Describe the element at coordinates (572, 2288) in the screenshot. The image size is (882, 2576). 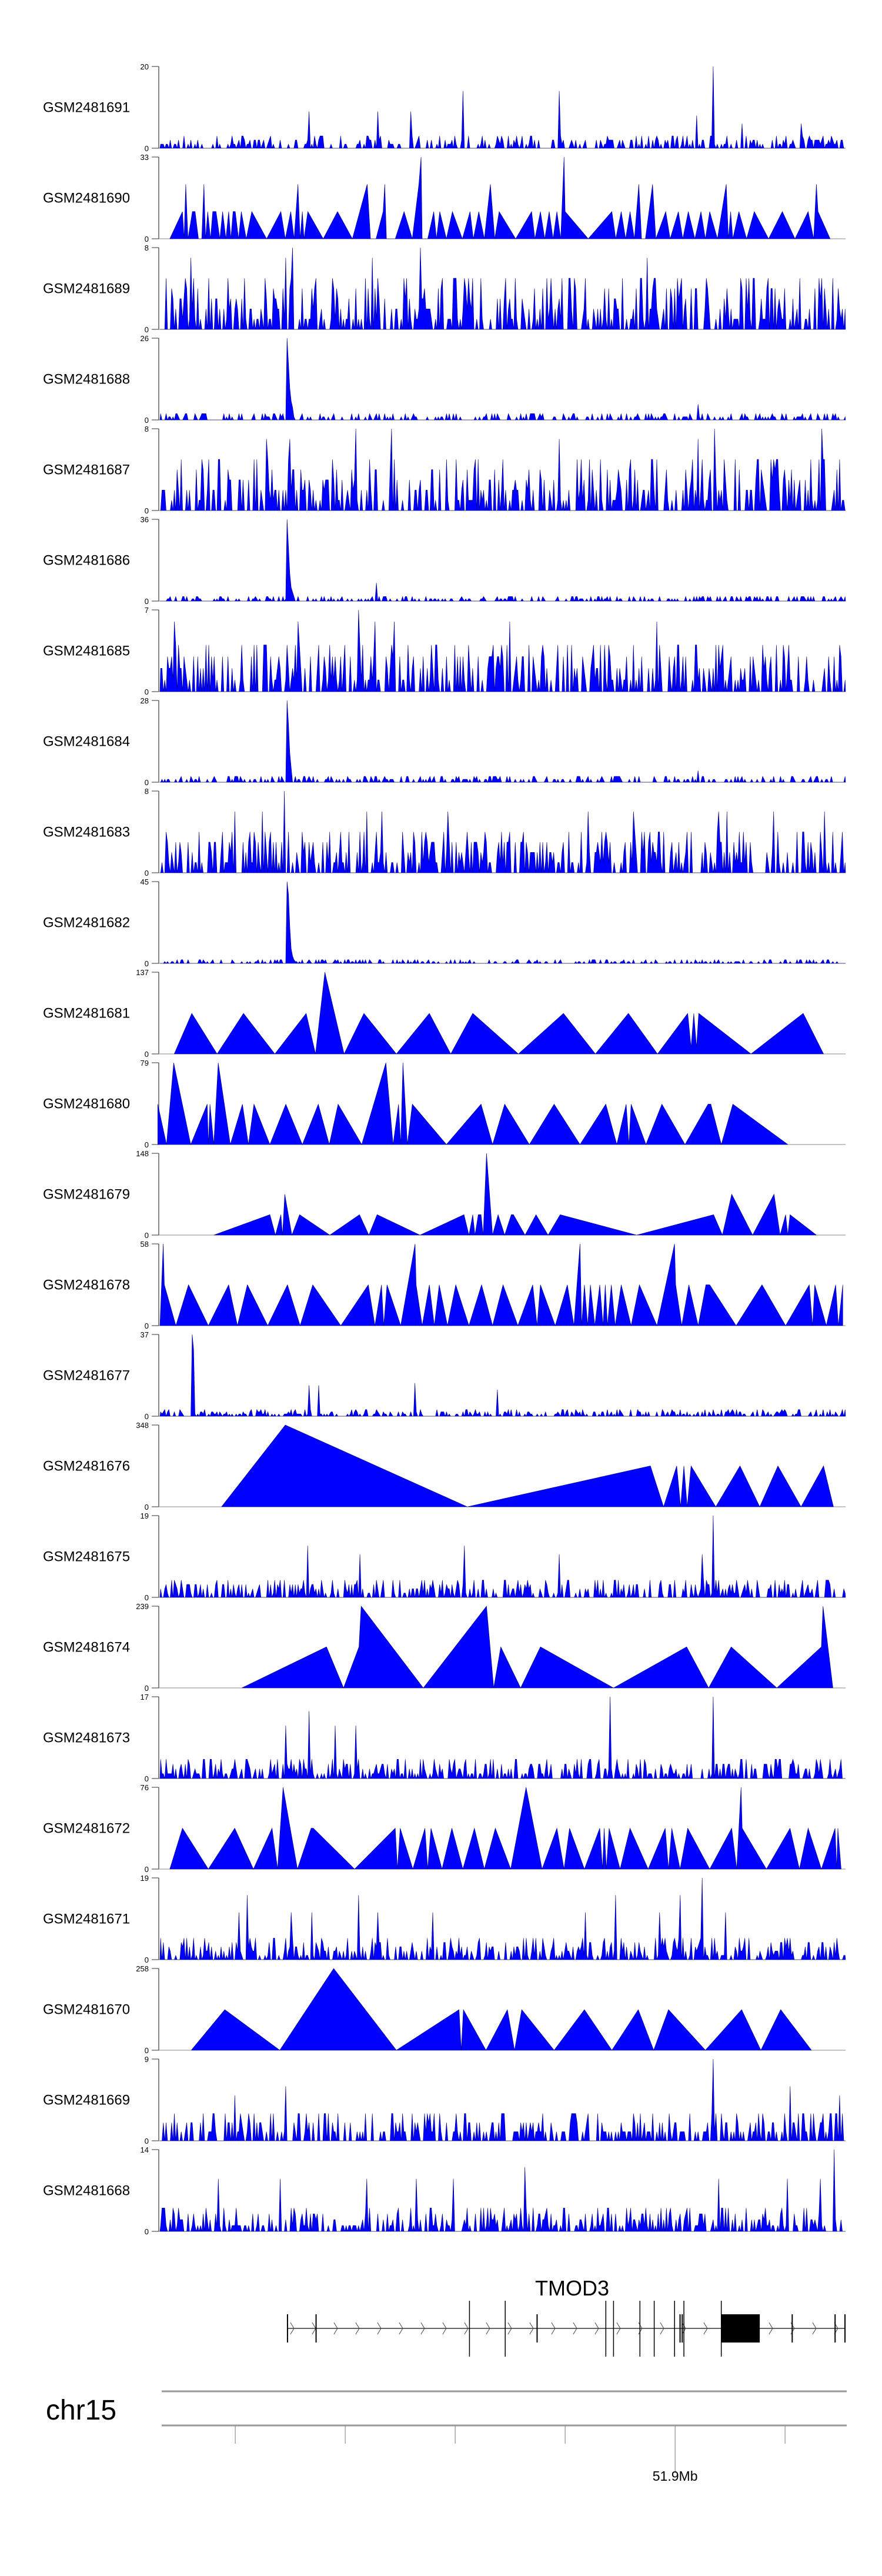
I see `gene-name: TMOD3` at that location.